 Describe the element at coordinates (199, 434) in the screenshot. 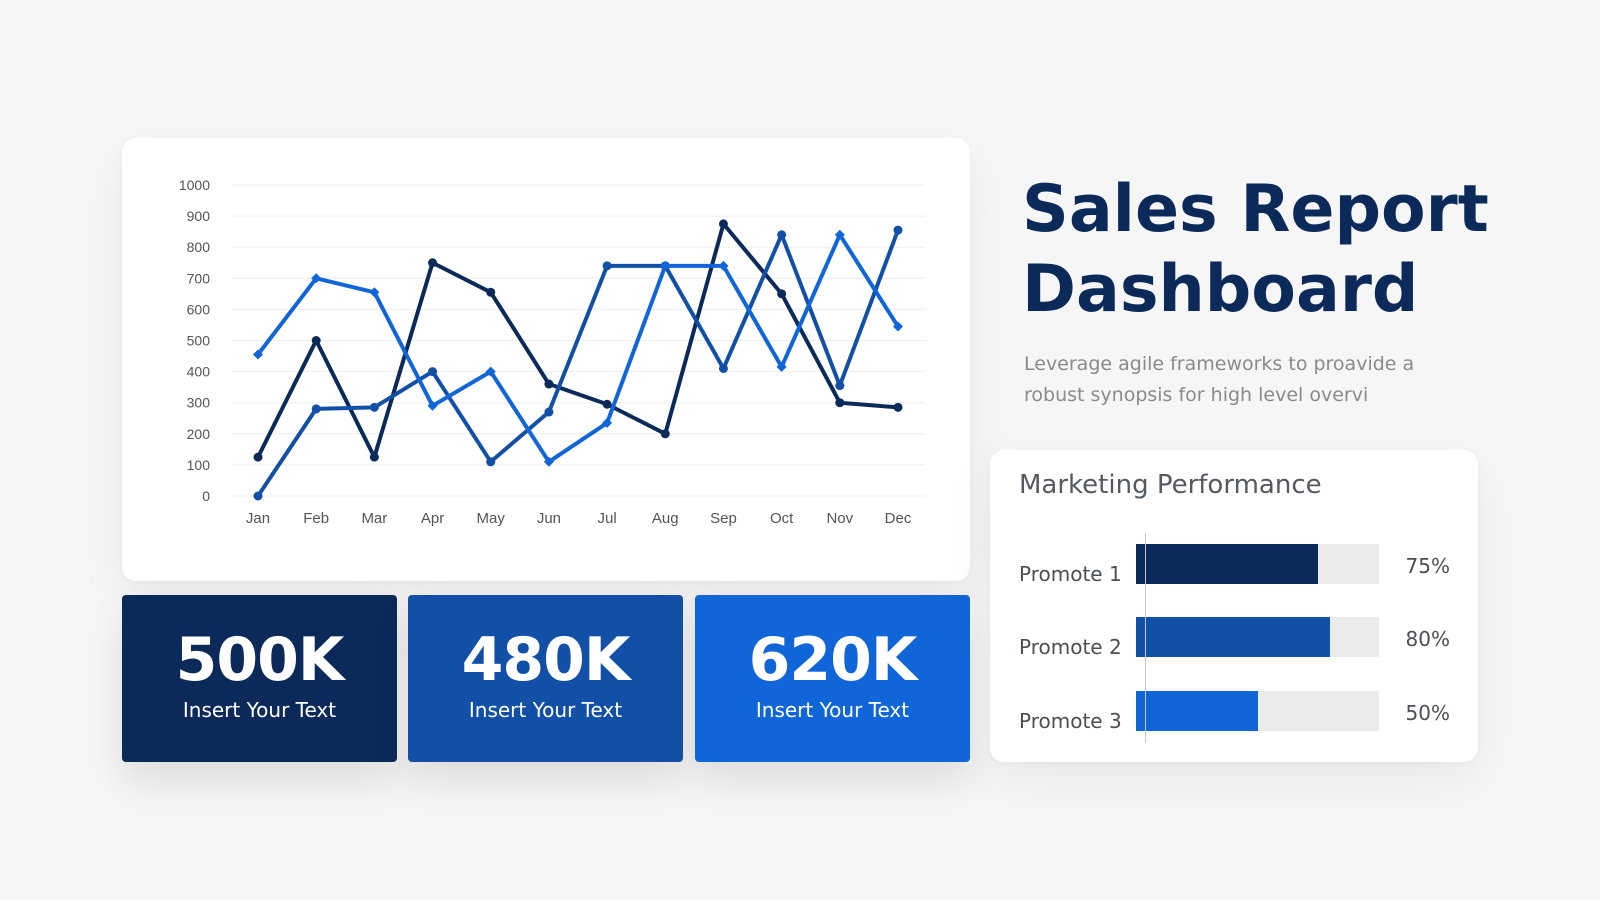

I see `y-tick-label: 200` at that location.